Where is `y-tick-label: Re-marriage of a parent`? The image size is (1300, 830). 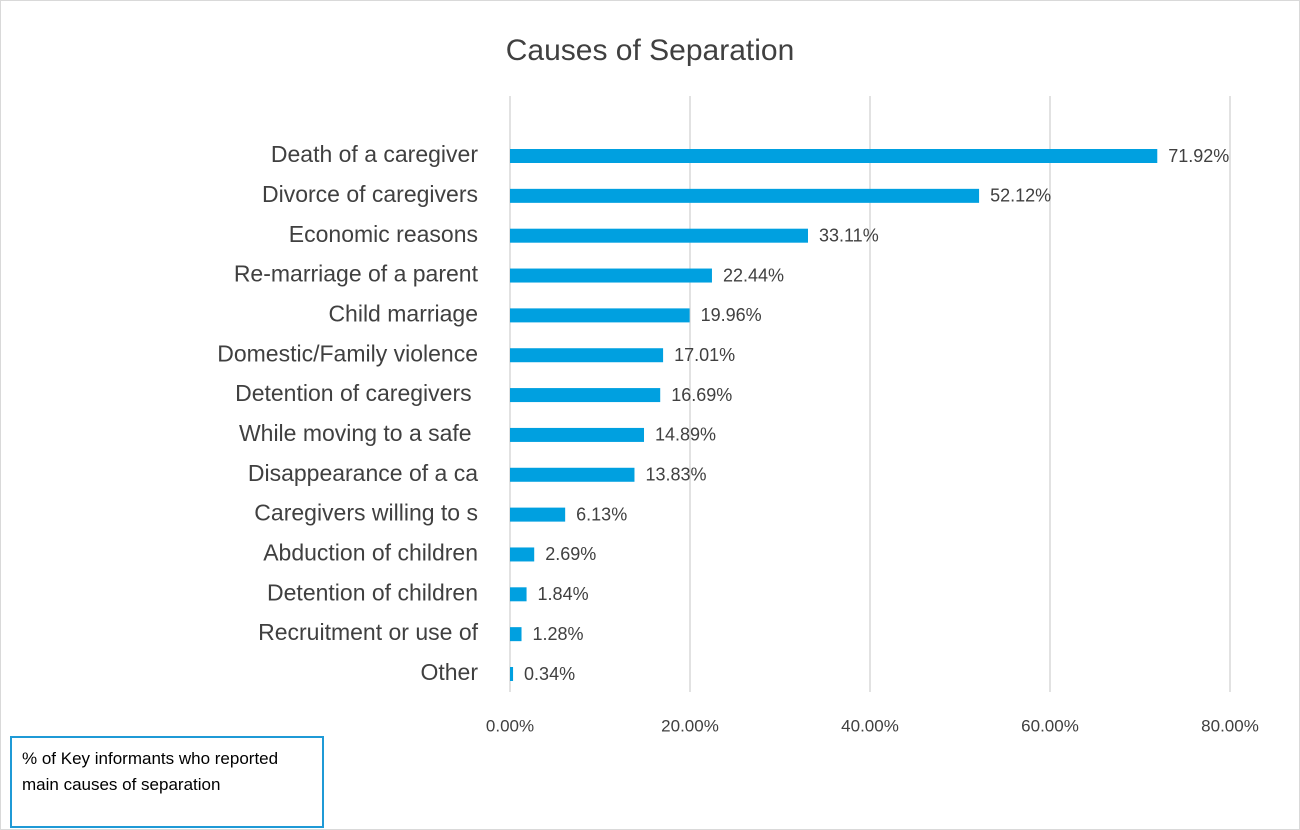
y-tick-label: Re-marriage of a parent is located at coordinates (356, 274).